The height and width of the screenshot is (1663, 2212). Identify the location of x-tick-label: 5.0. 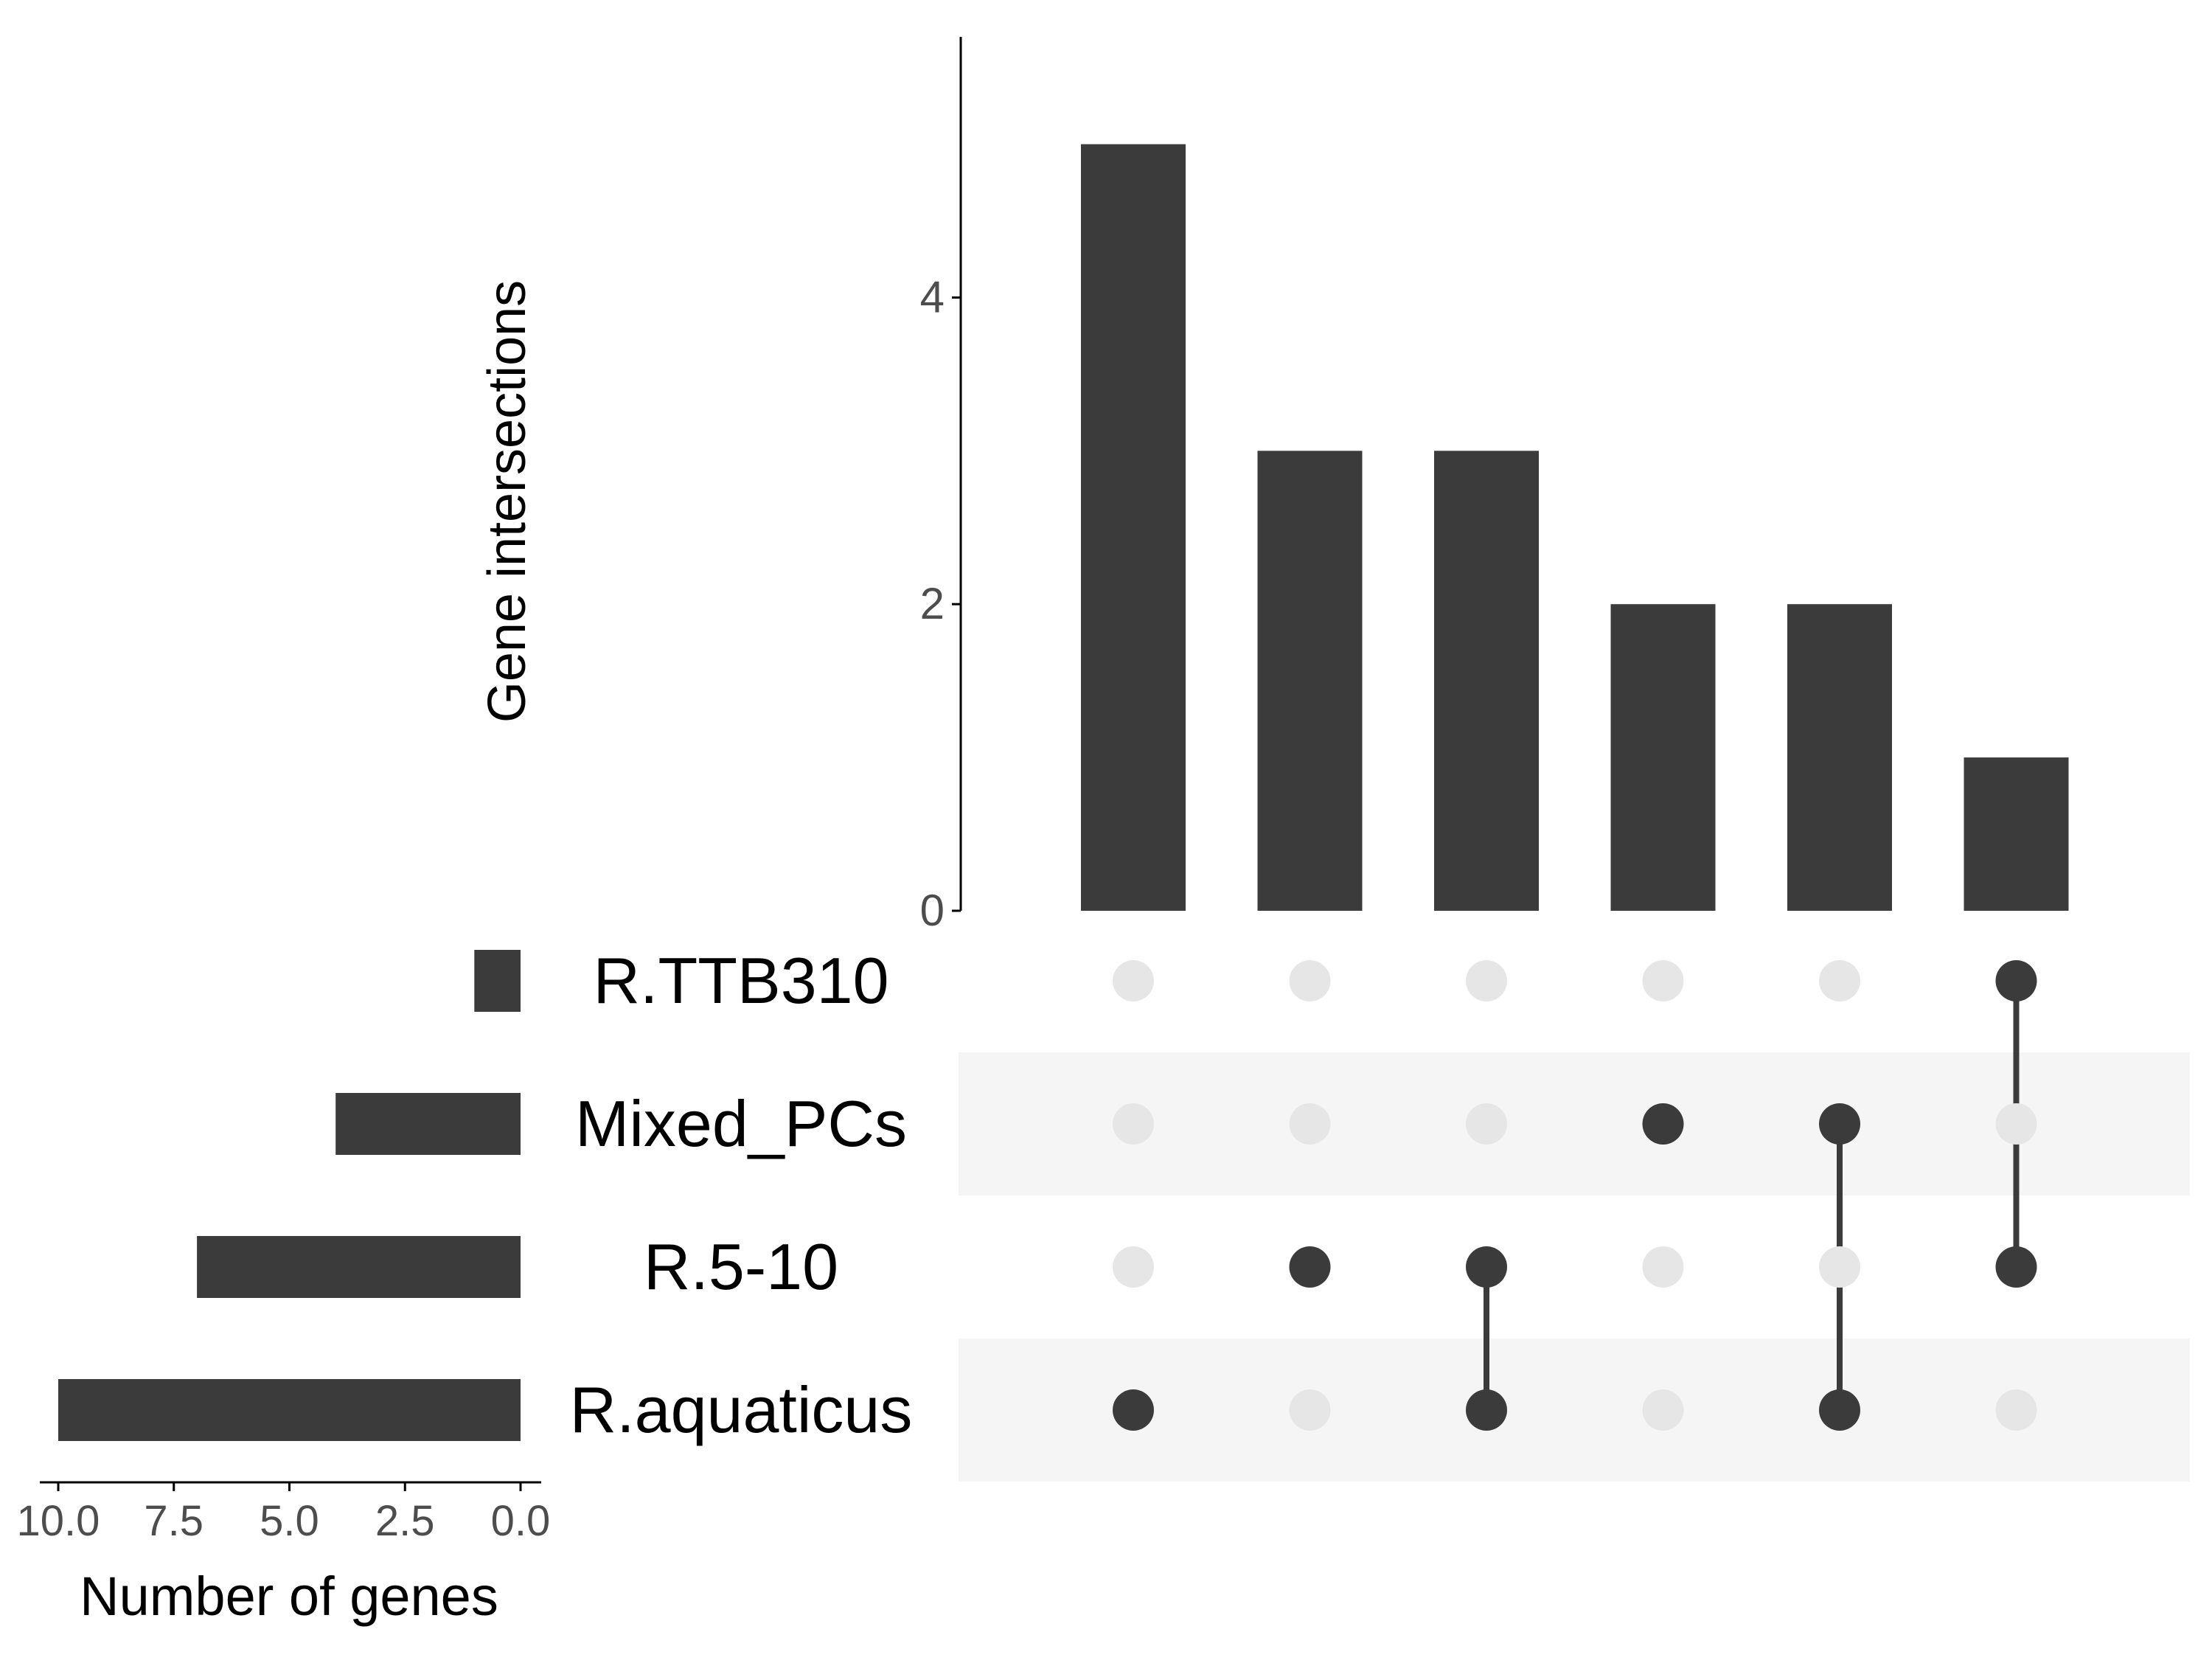
(289, 1521).